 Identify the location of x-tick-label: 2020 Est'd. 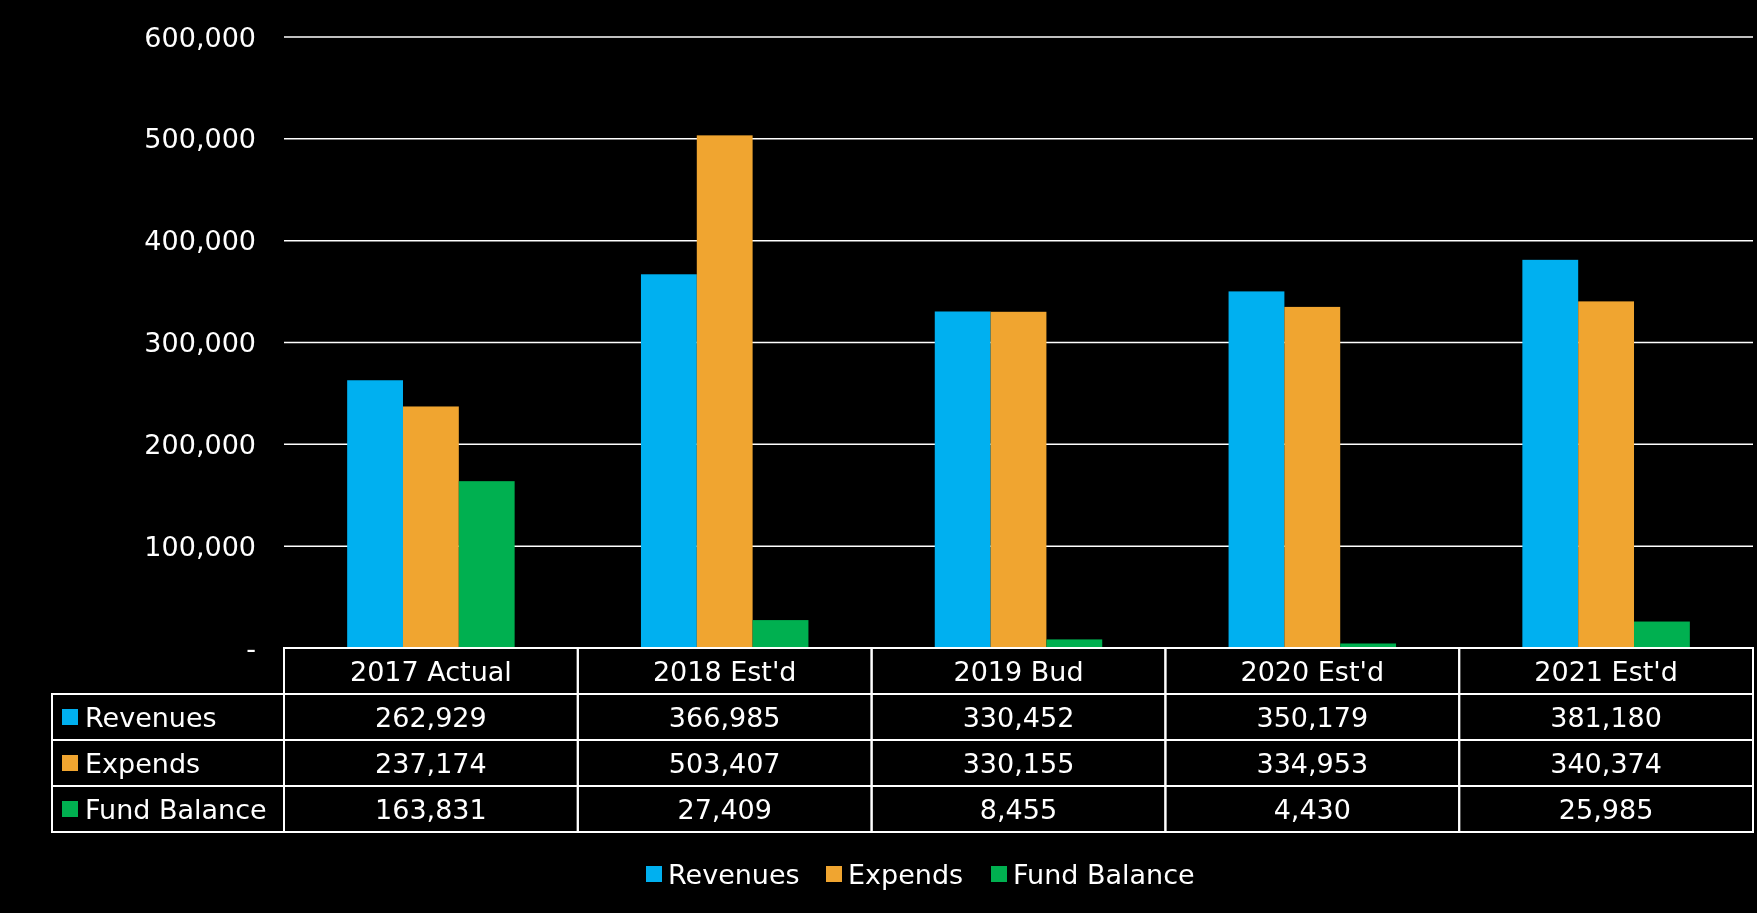
(1312, 671).